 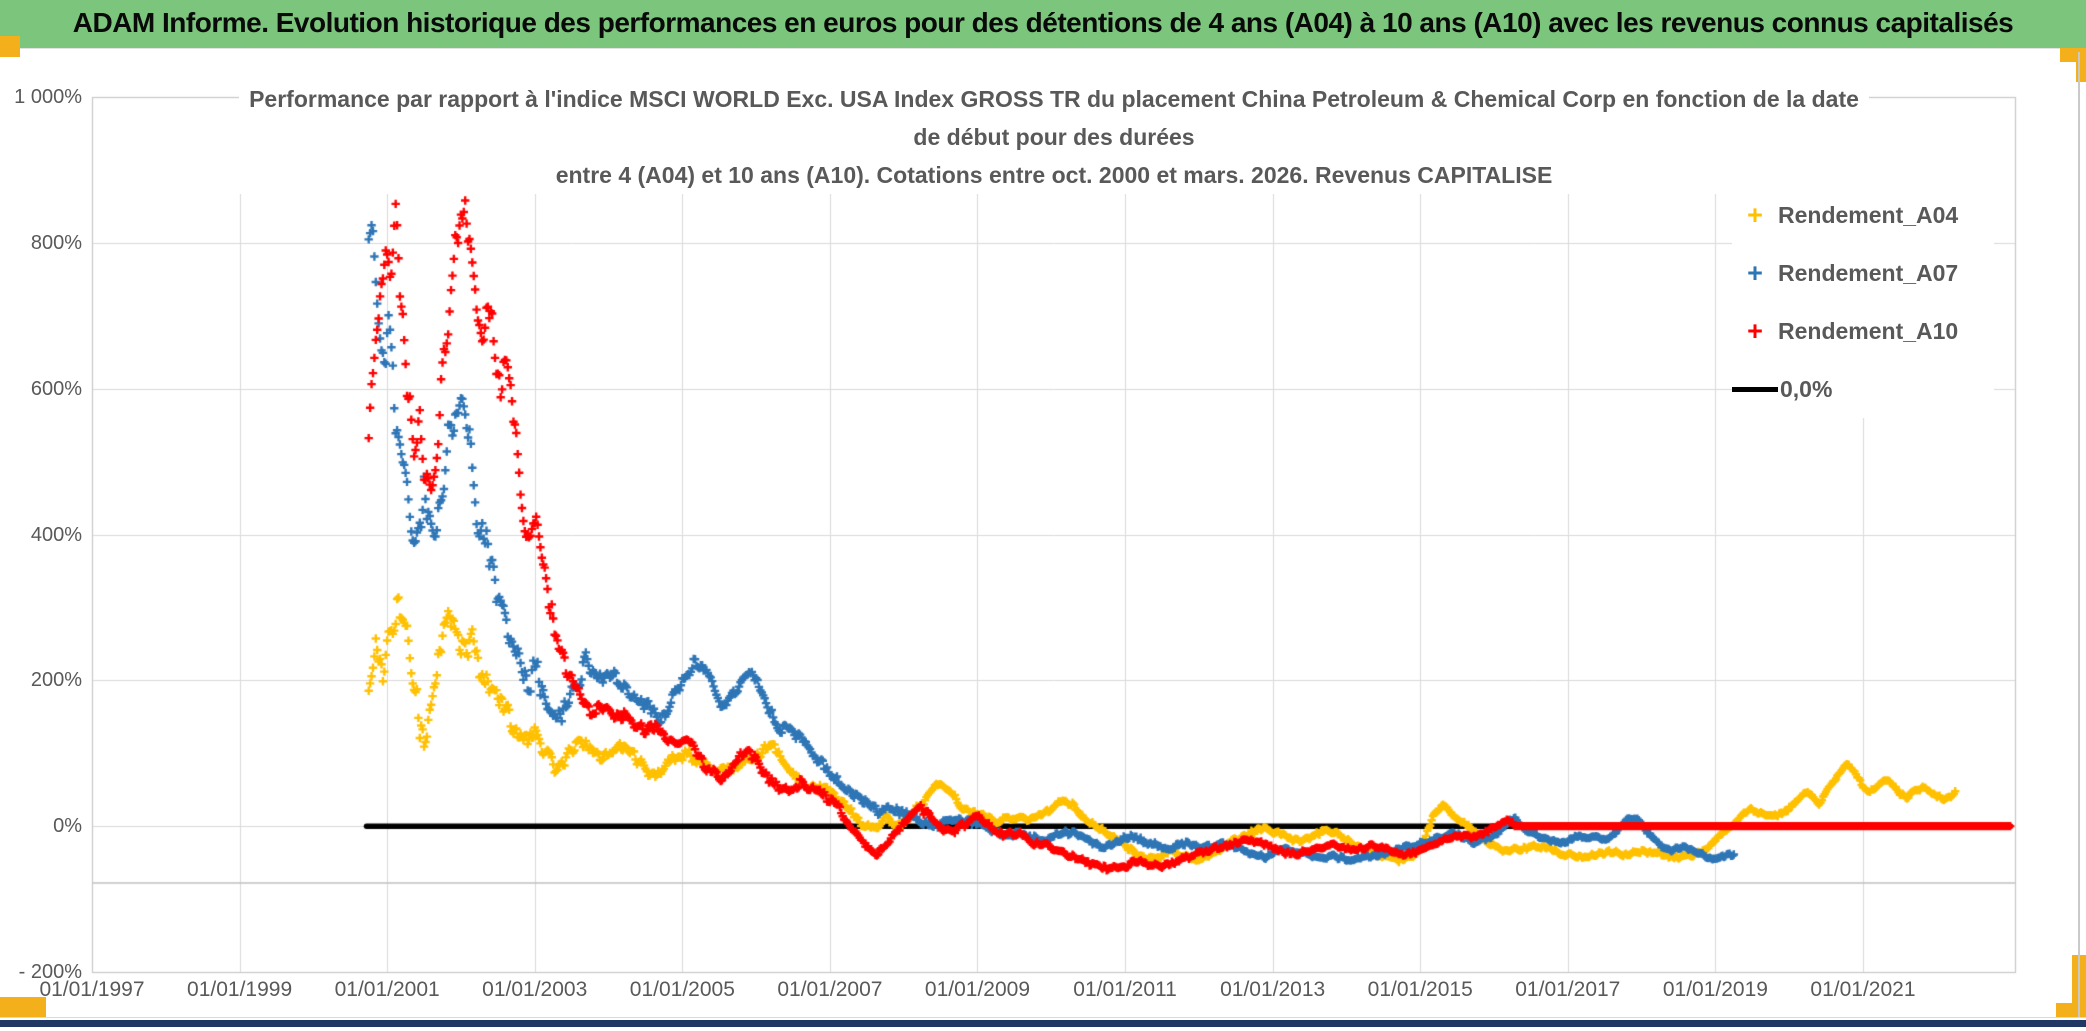 What do you see at coordinates (1863, 389) in the screenshot?
I see `legend-item-zero-line: 0,0%` at bounding box center [1863, 389].